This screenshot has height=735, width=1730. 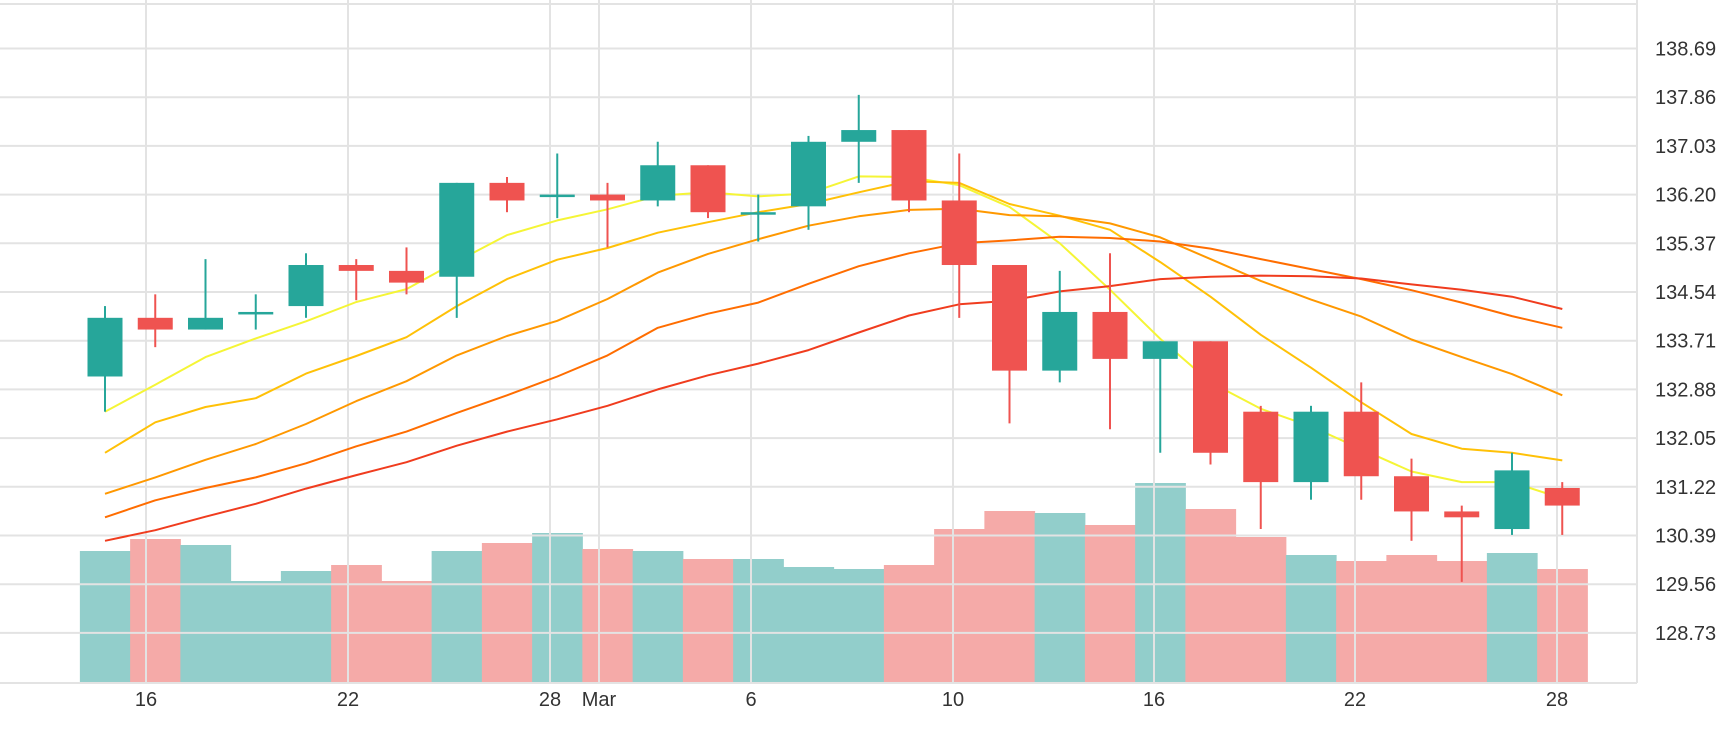 I want to click on y-tick-label: 129.56, so click(x=1685, y=585).